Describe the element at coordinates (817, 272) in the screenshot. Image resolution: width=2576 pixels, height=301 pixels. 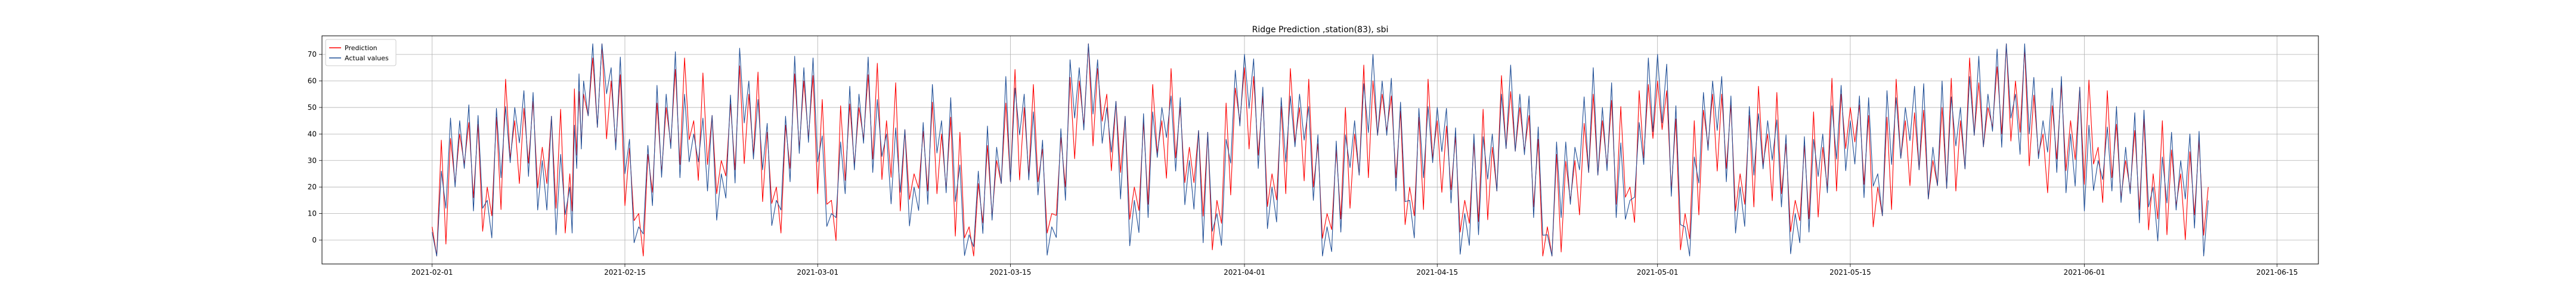
I see `x-tick-label: 2021-03-01` at that location.